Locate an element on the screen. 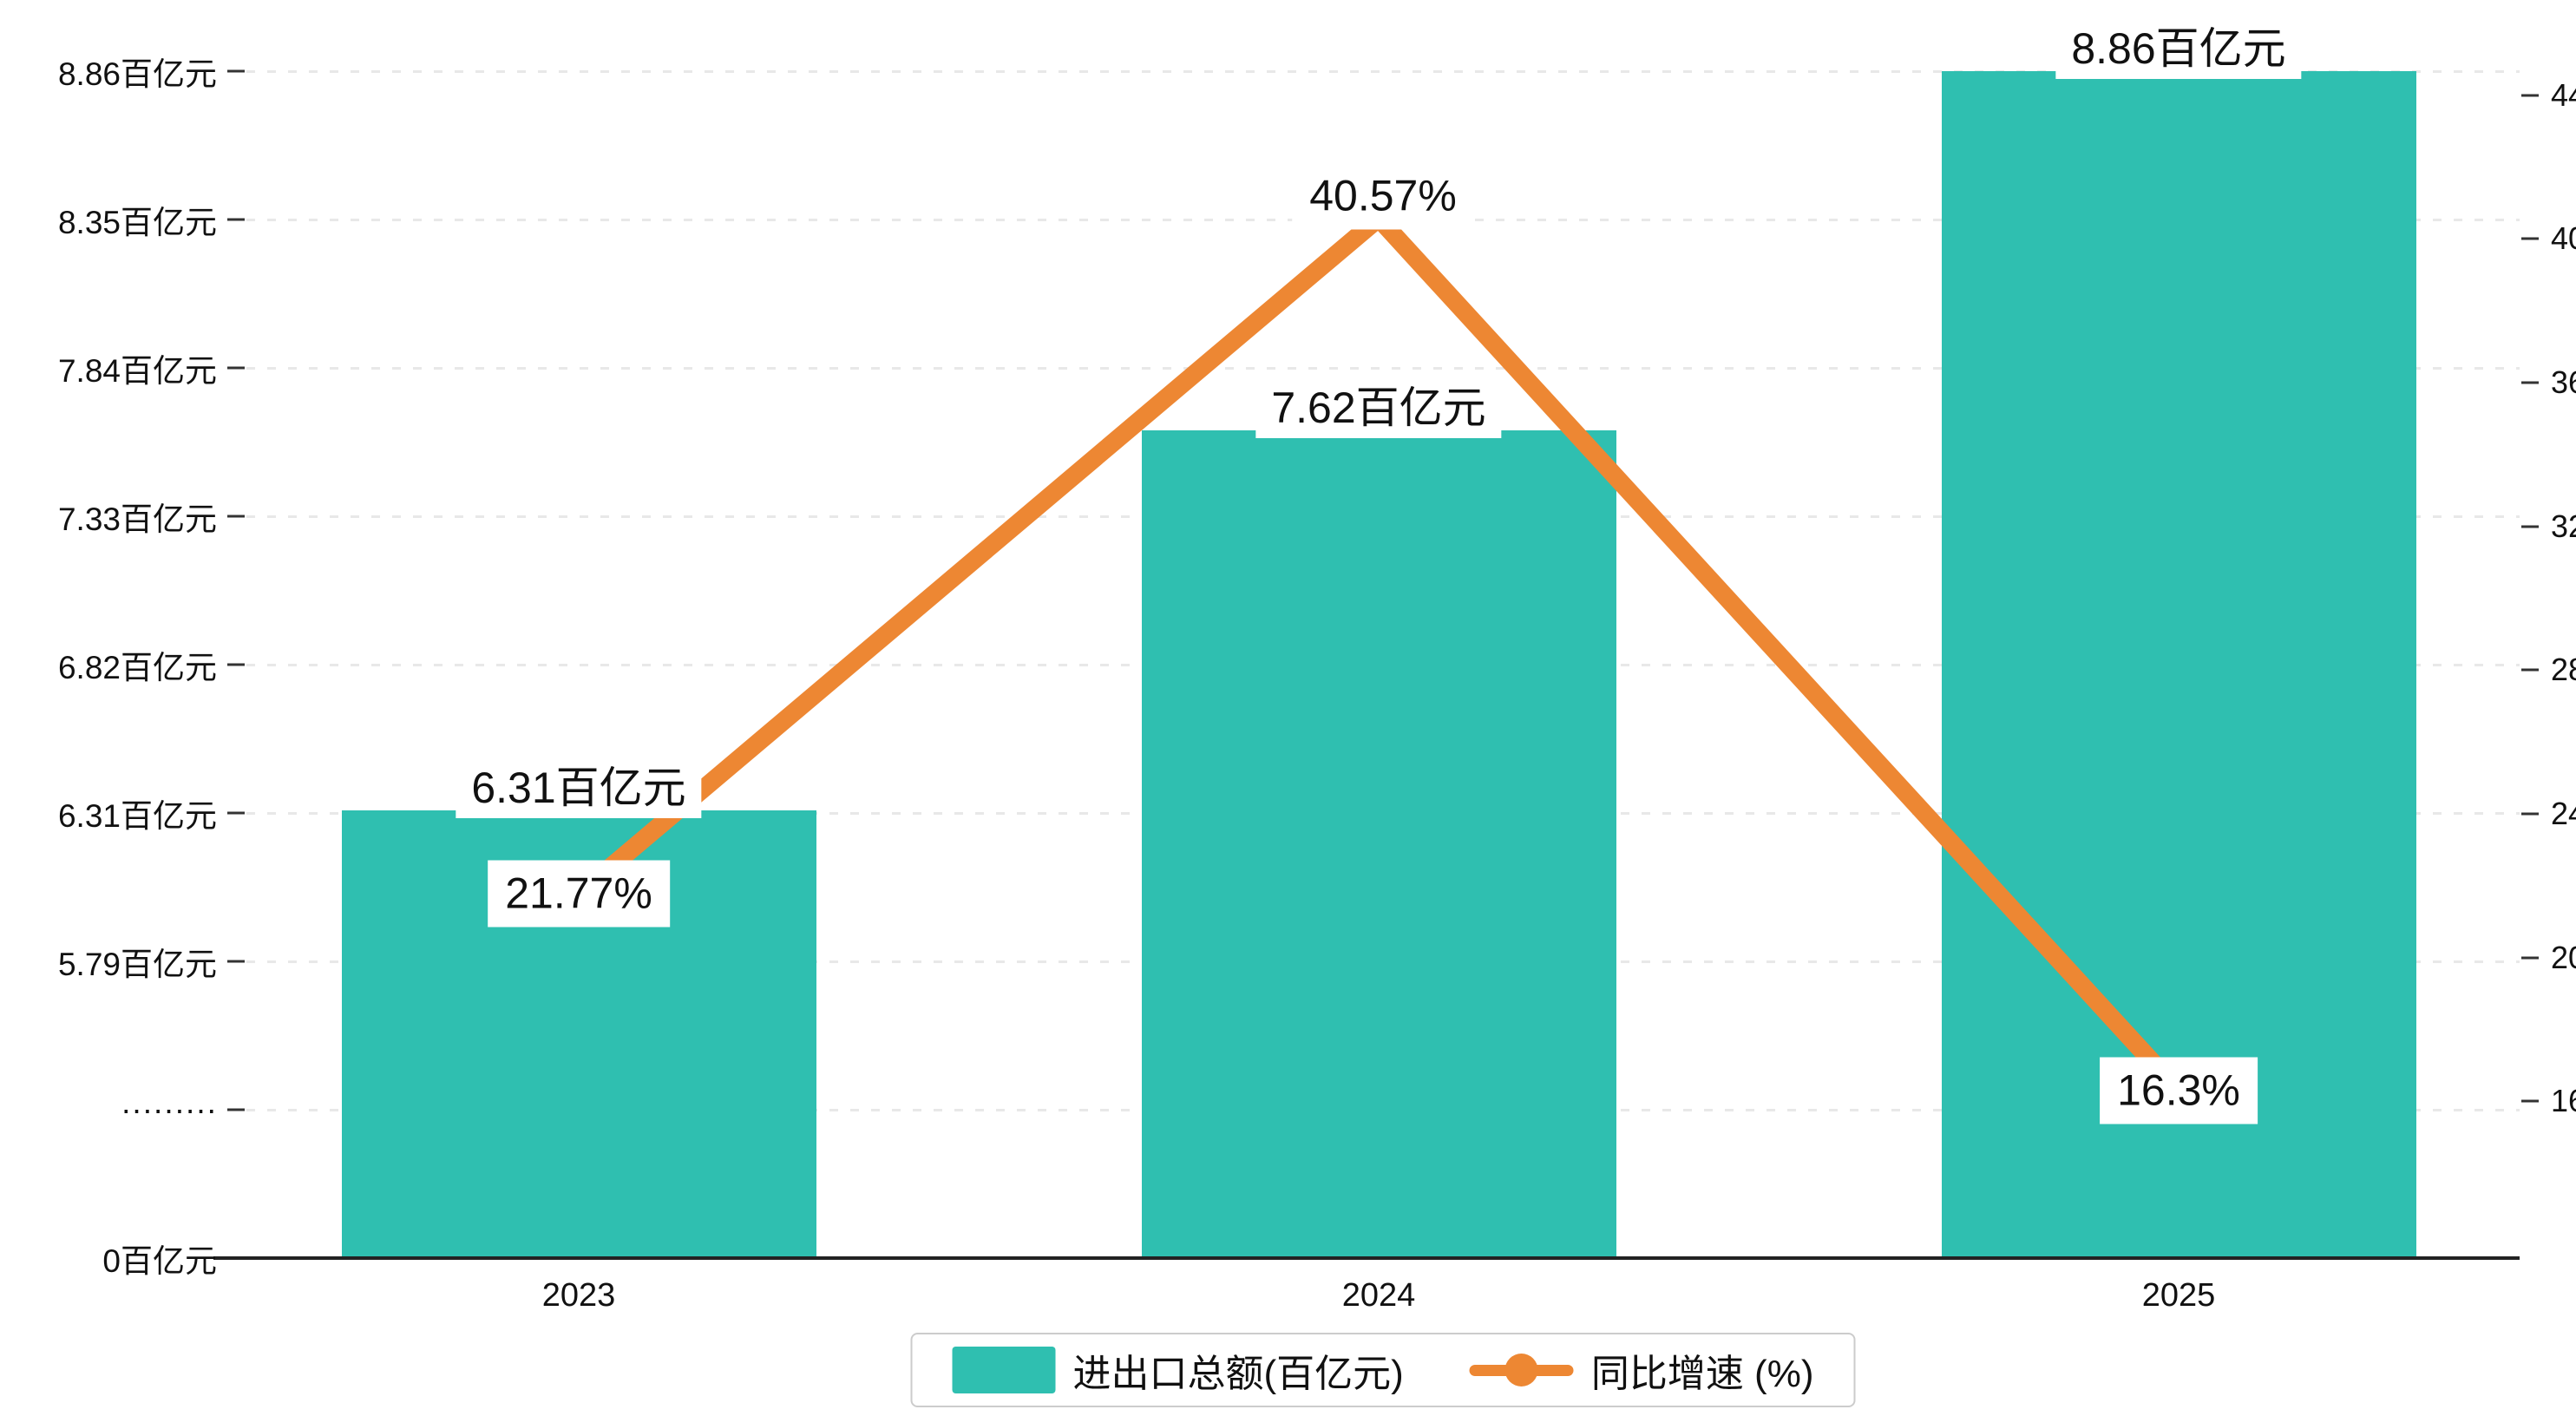  left-axis-tick-label: ········· is located at coordinates (169, 1109).